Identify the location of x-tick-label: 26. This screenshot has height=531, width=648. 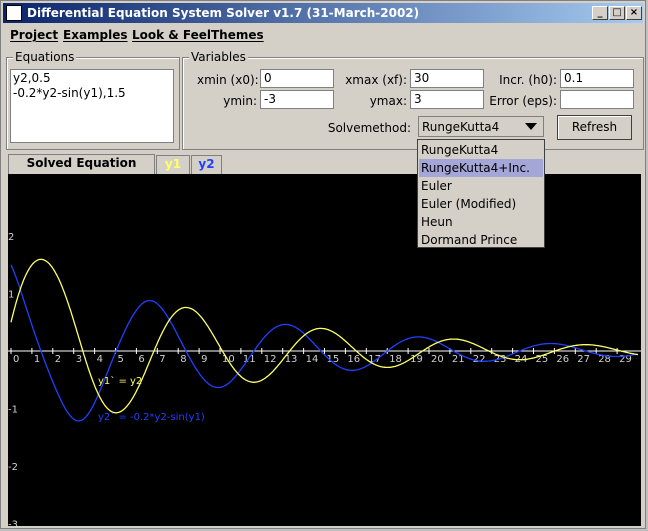
(562, 359).